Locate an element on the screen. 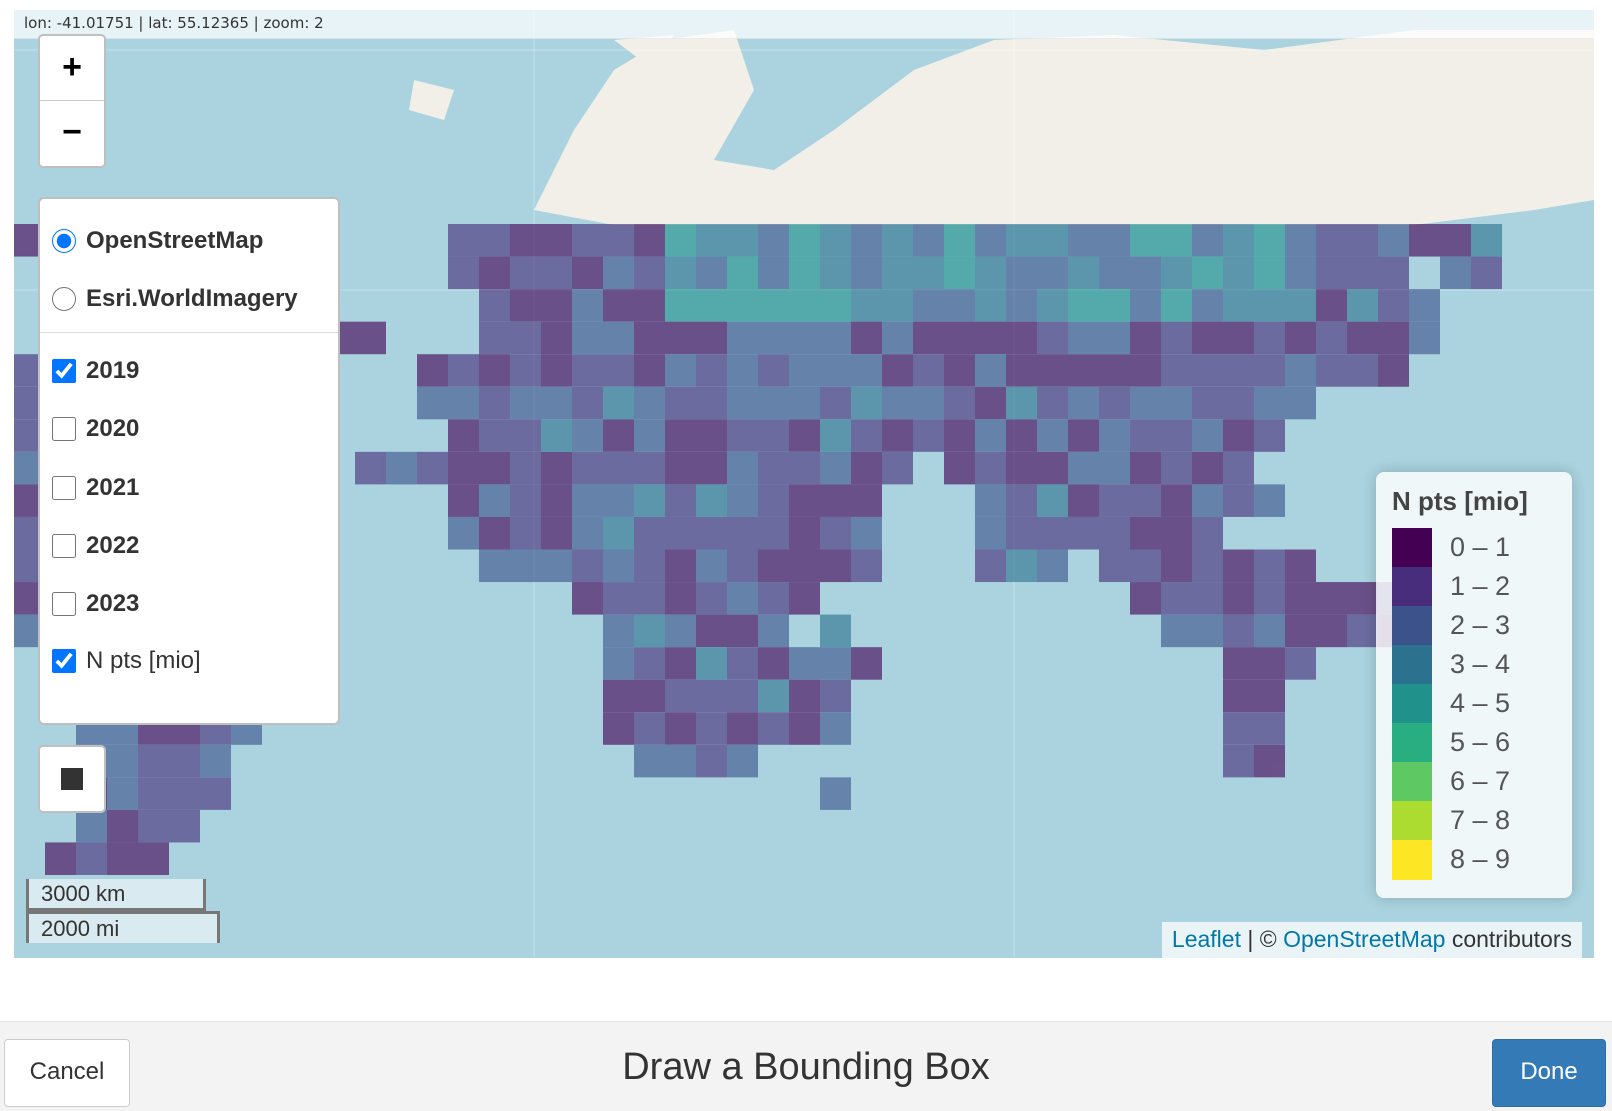 The image size is (1612, 1111). legend-label: 8 – 9 is located at coordinates (1480, 859).